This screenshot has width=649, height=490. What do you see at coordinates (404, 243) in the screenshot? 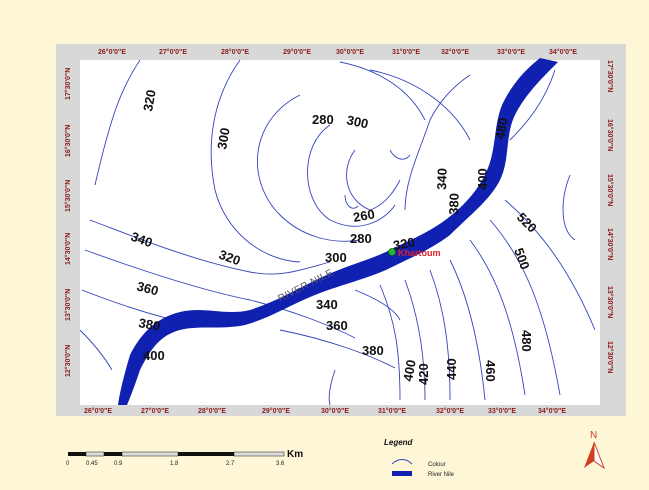
I see `contour-label: 320` at bounding box center [404, 243].